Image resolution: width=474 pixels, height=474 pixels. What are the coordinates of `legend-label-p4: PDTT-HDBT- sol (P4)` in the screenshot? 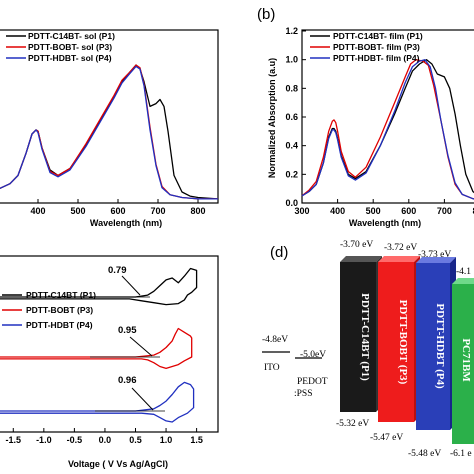 It's located at (70, 58).